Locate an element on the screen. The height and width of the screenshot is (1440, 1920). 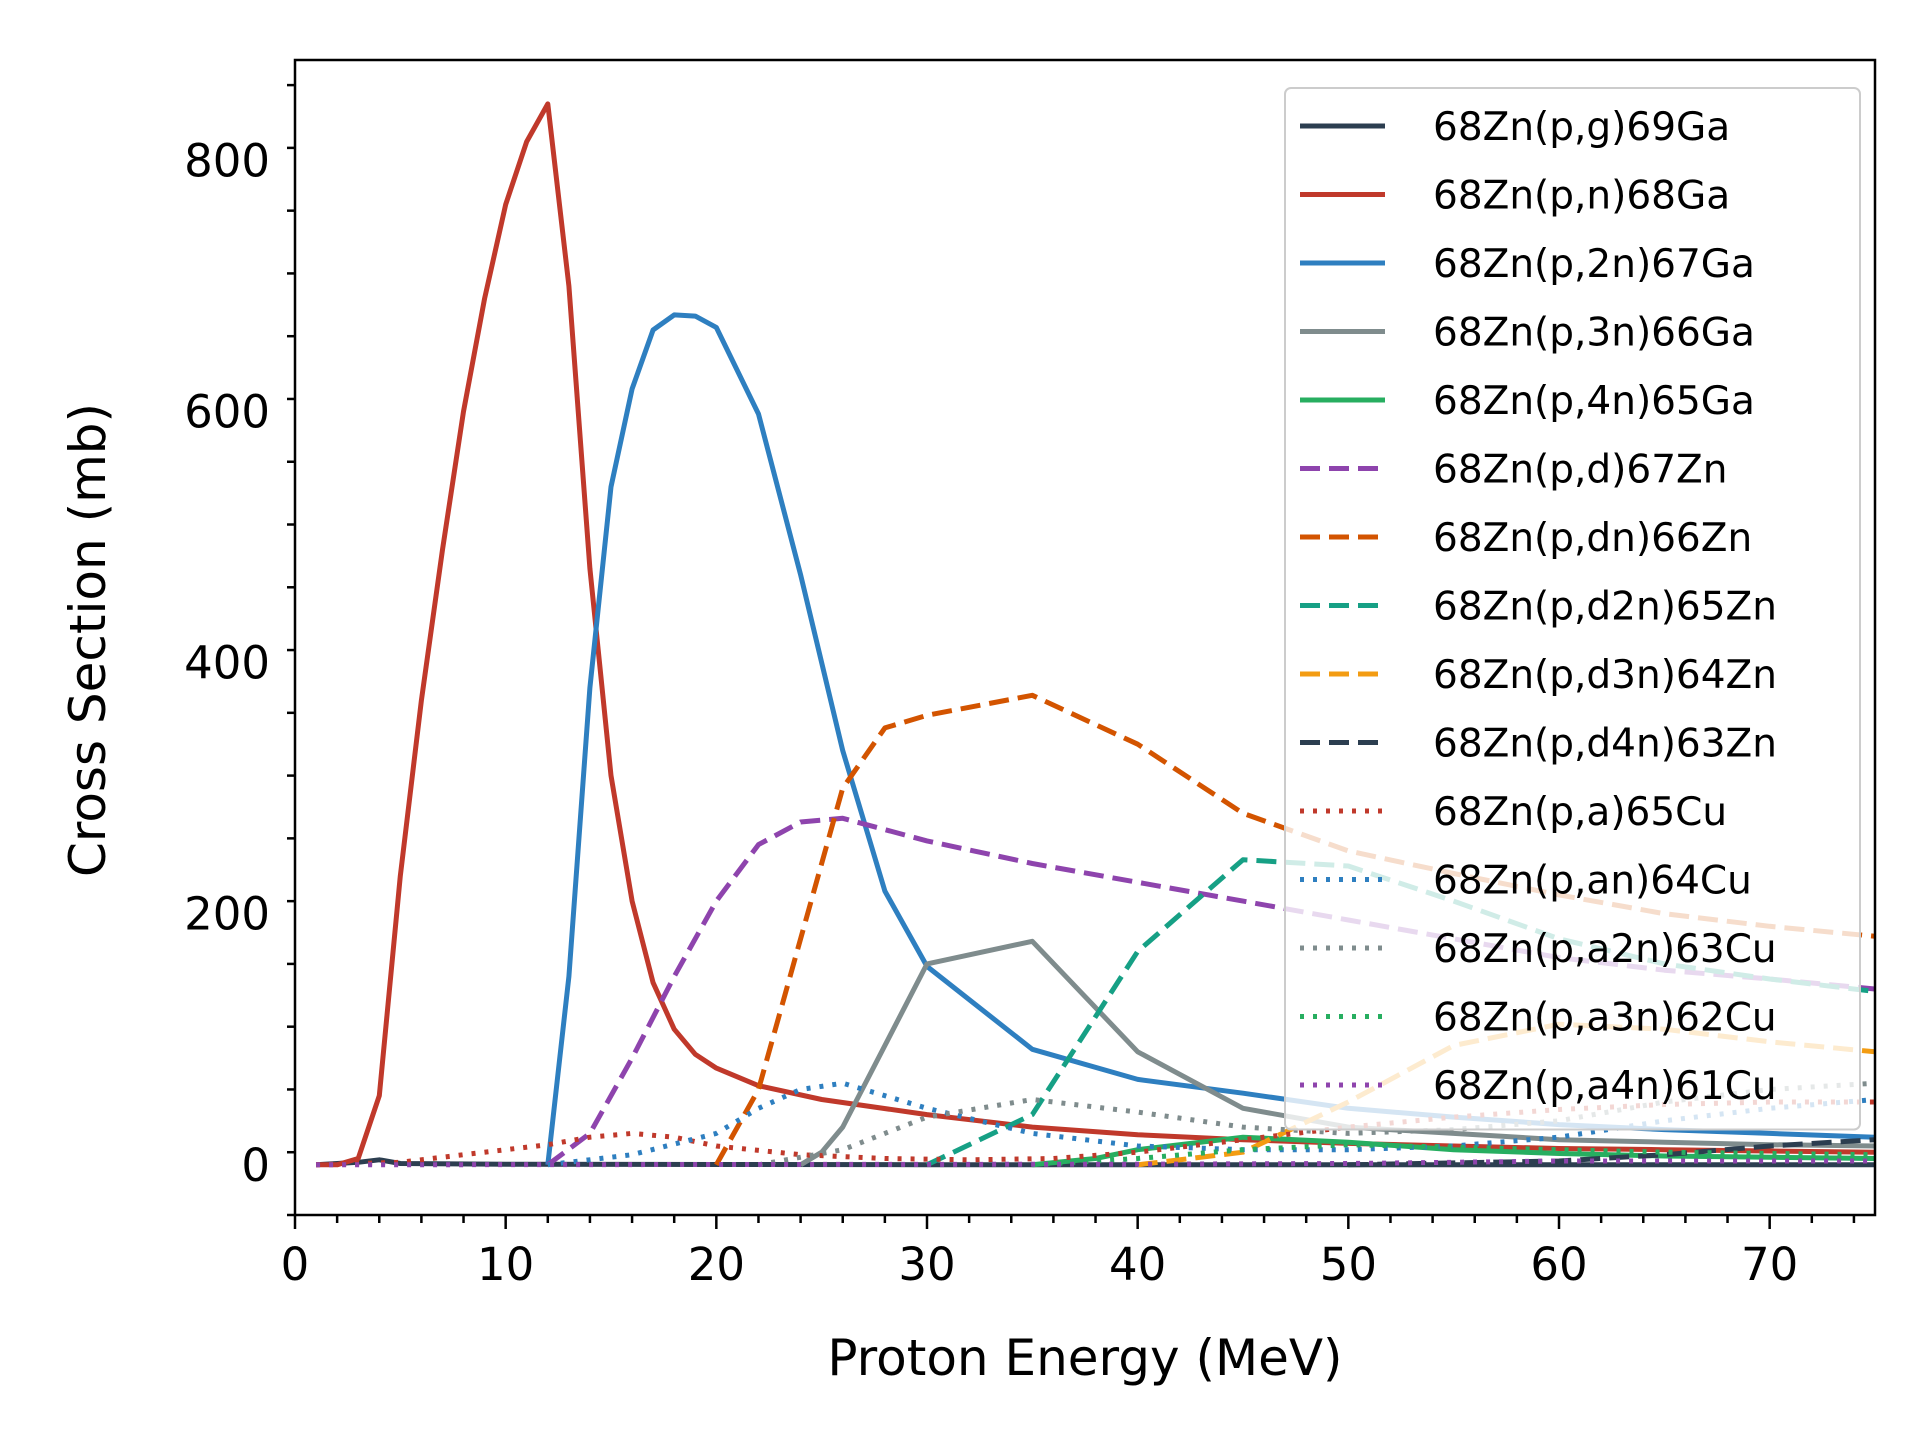
y-tick-label: 400 is located at coordinates (227, 663).